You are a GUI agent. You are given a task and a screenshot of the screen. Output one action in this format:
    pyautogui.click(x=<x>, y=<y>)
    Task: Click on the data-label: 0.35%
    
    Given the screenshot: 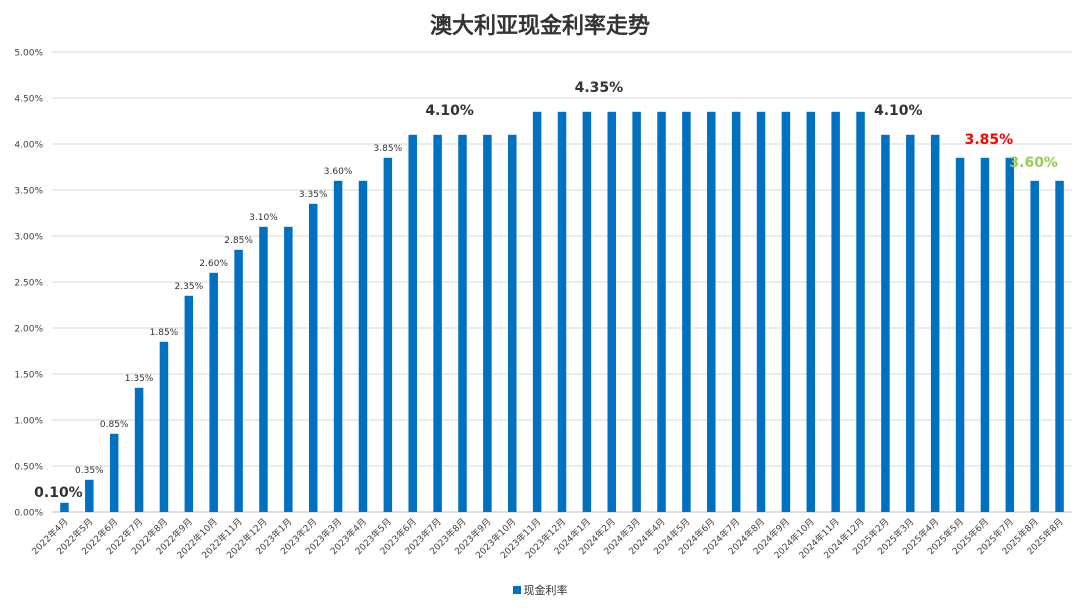 What is the action you would take?
    pyautogui.click(x=89, y=471)
    